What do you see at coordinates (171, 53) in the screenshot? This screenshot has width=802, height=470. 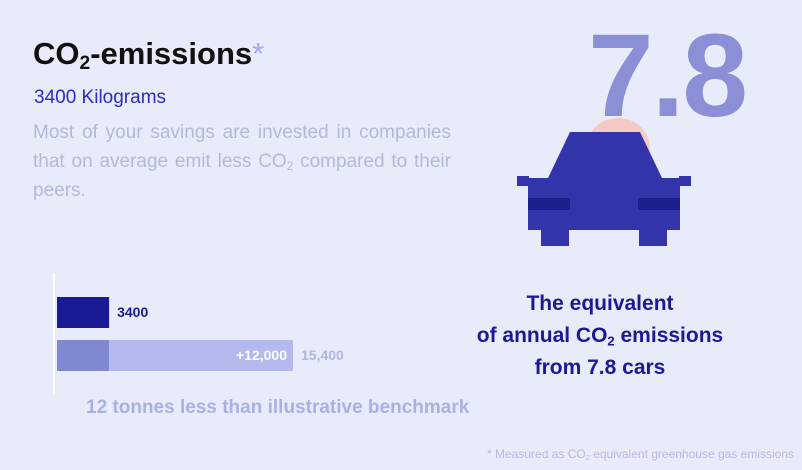 I see `title-text: -emissions` at bounding box center [171, 53].